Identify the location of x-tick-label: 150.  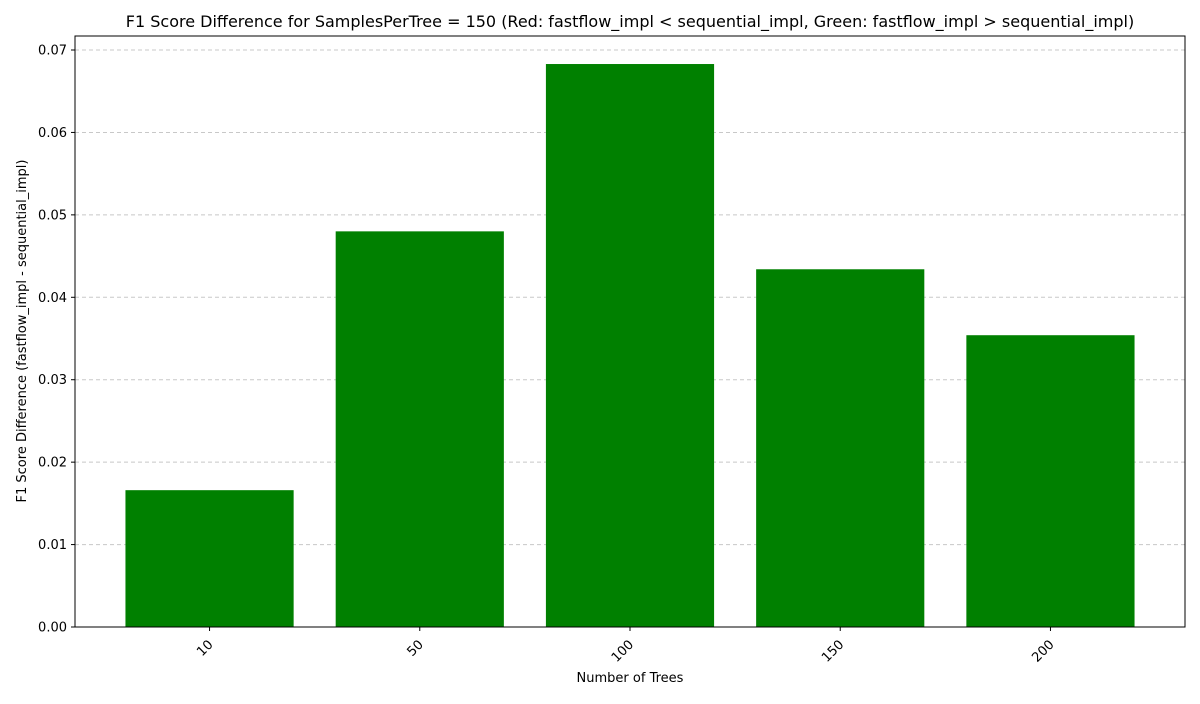
(833, 651).